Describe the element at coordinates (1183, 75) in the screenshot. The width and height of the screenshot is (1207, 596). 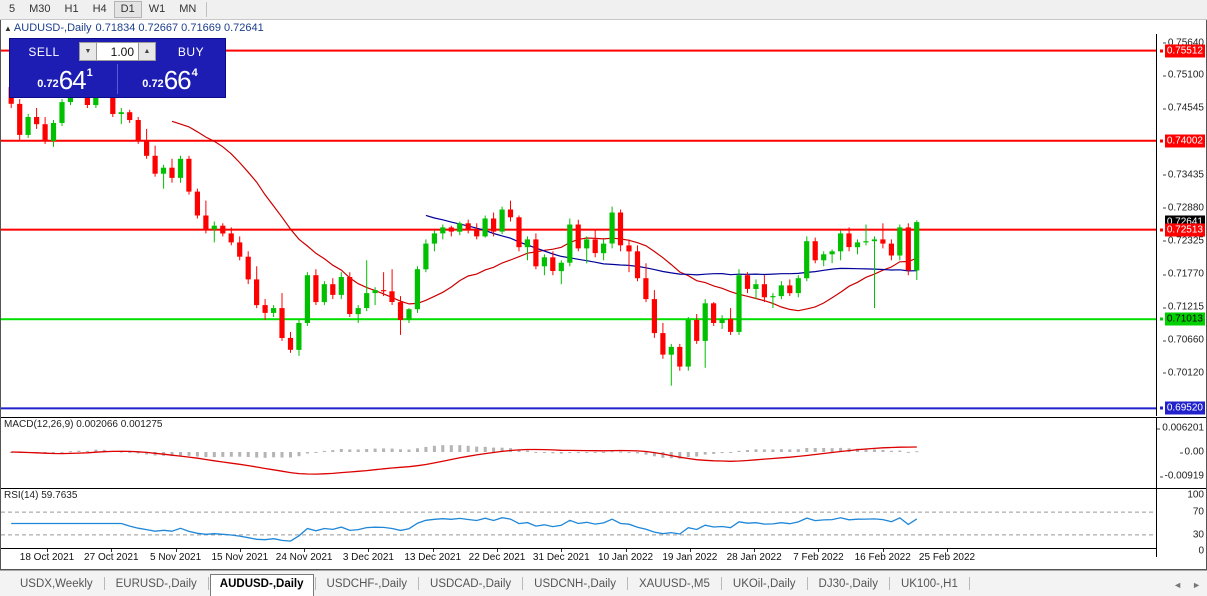
I see `price-tick: 0.75100` at that location.